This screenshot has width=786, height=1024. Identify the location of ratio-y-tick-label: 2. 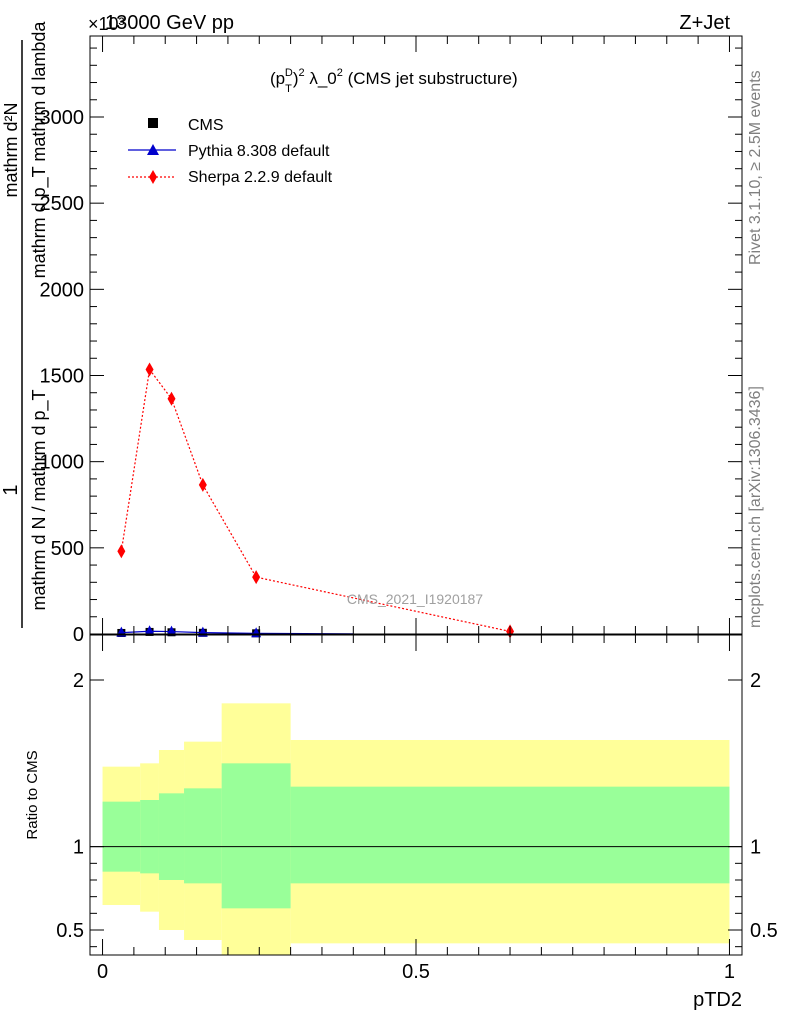
(78, 681).